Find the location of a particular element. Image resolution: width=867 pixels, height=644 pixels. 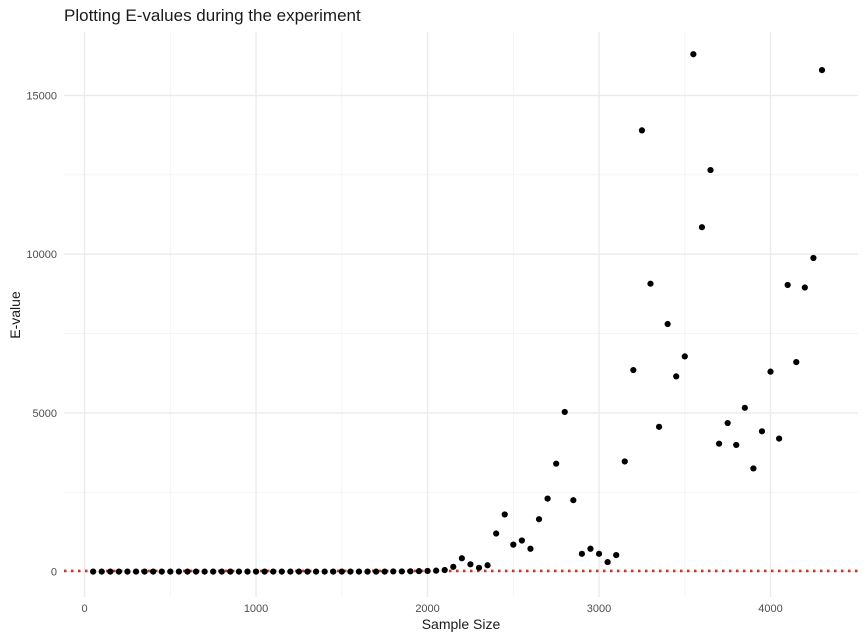

y-tick-label: 10000 is located at coordinates (41, 255).